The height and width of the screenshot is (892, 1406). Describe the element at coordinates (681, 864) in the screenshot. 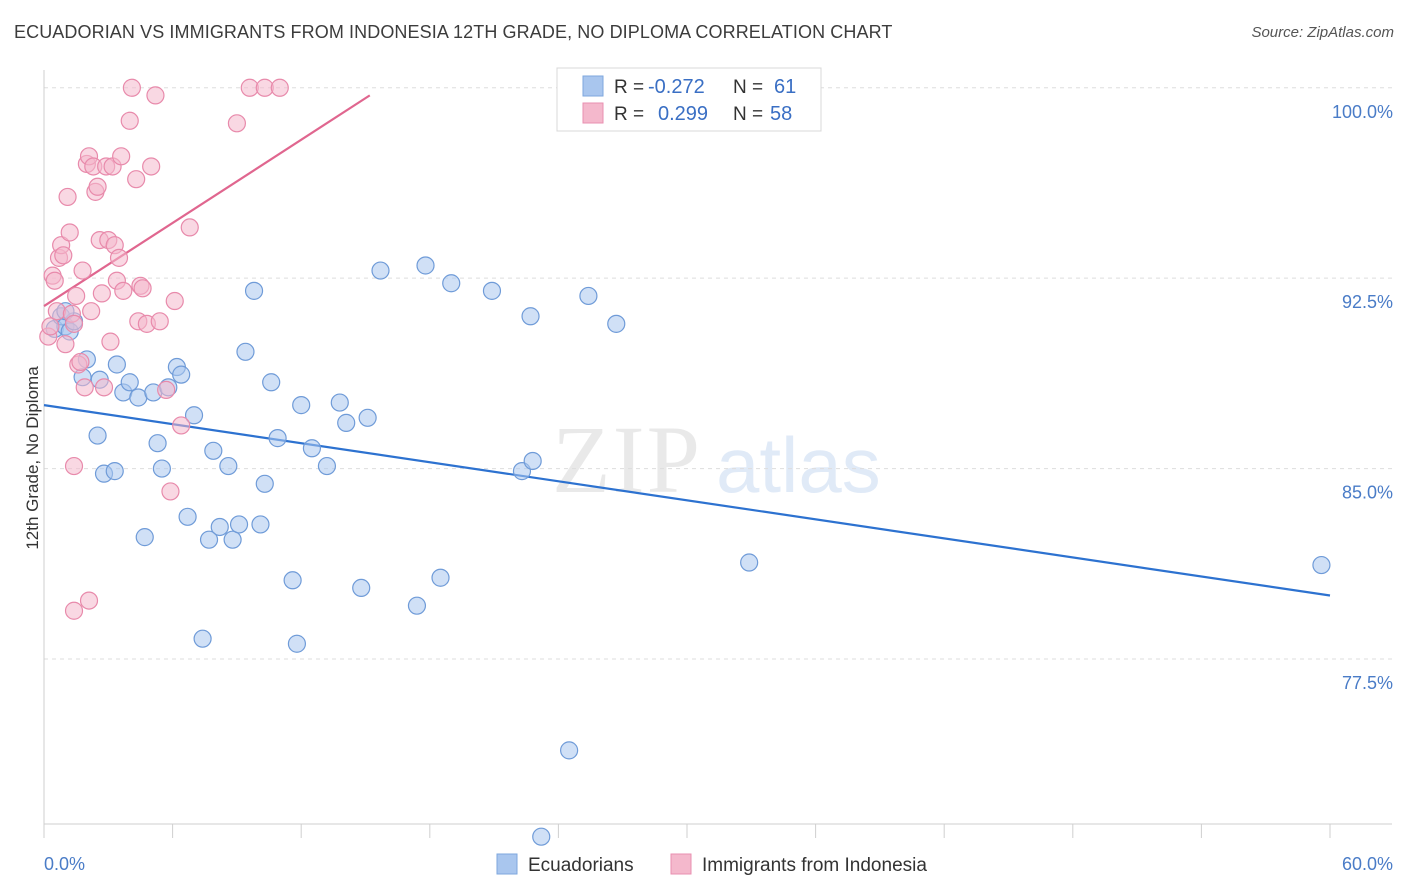

I see `series-swatch-indonesia` at that location.